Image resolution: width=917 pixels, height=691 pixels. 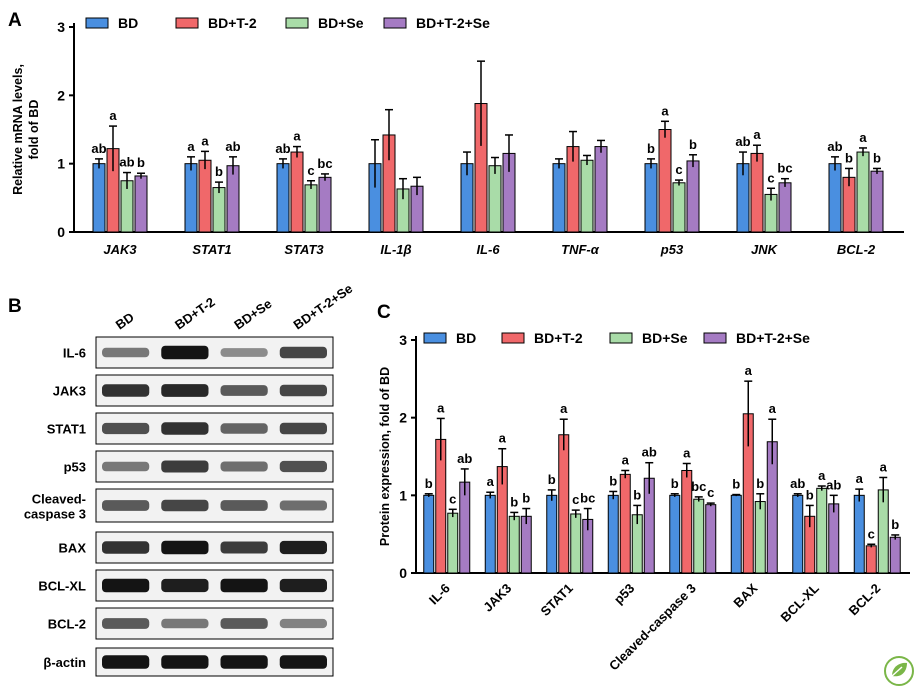 What do you see at coordinates (15, 20) in the screenshot?
I see `panel-label-a: A` at bounding box center [15, 20].